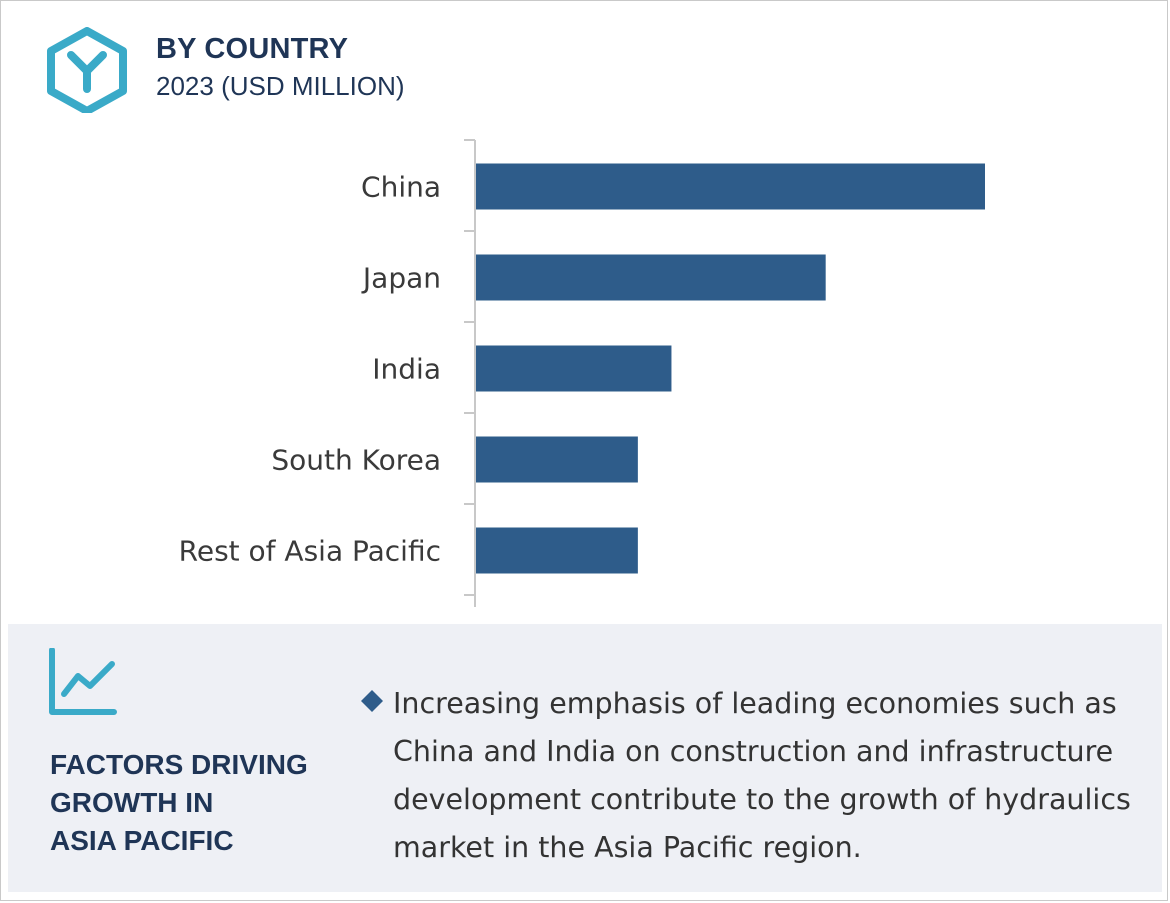  I want to click on factors-title-line: FACTORS DRIVING, so click(179, 764).